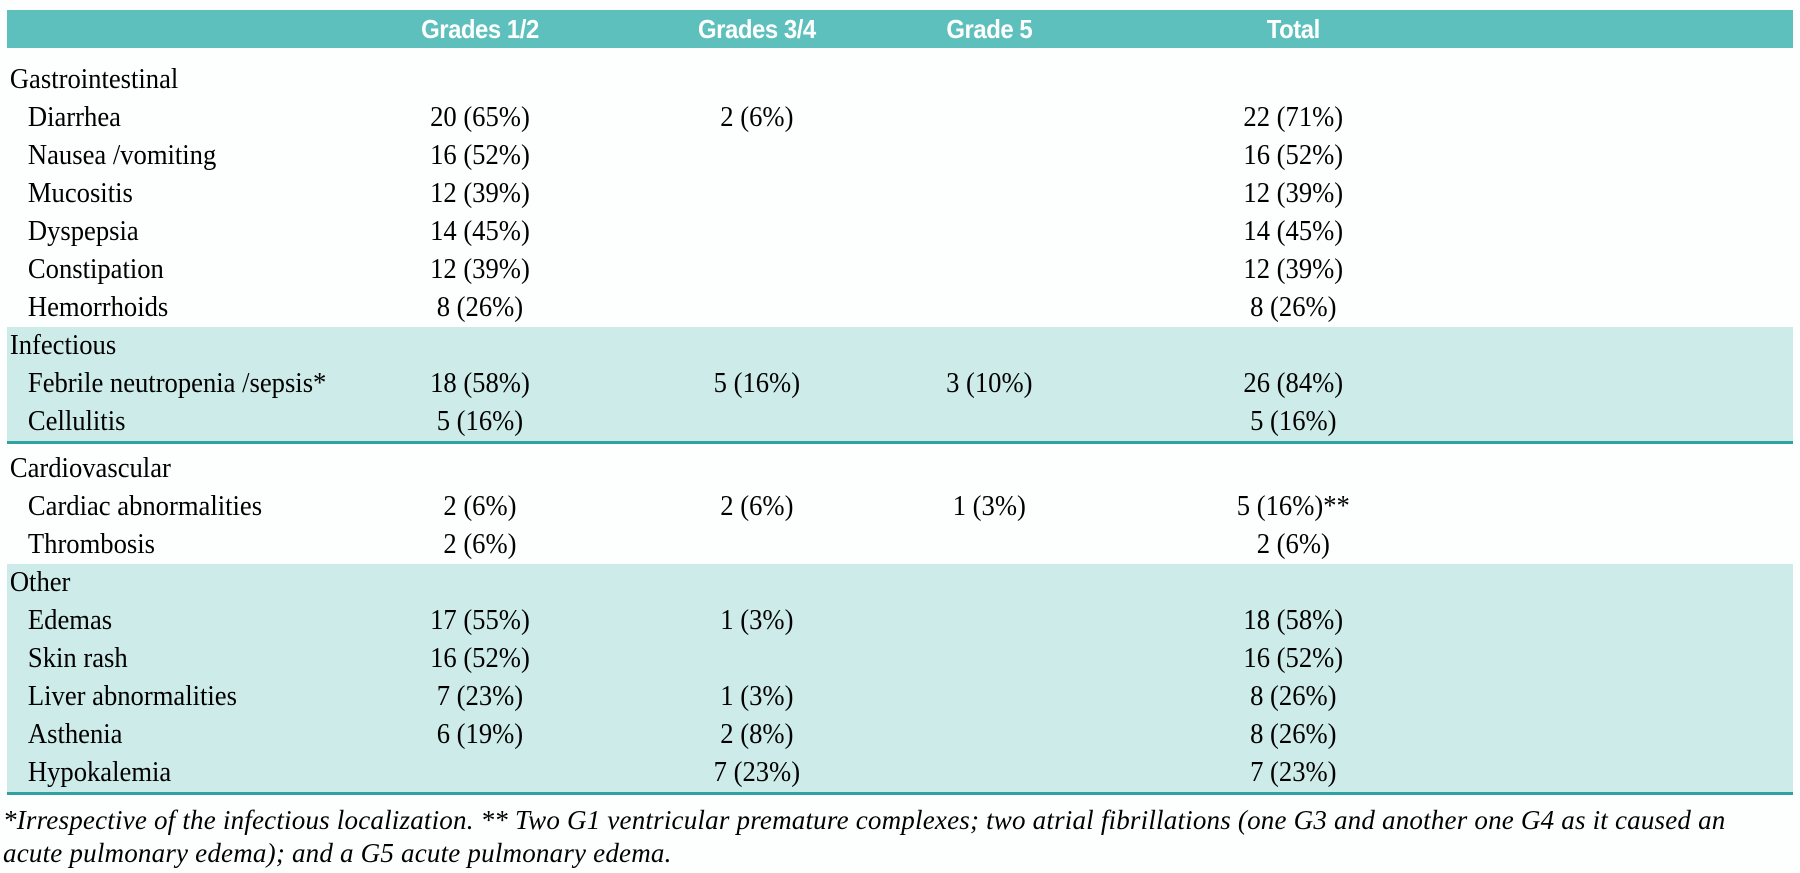 The image size is (1800, 873). I want to click on row-label: Asthenia, so click(75, 734).